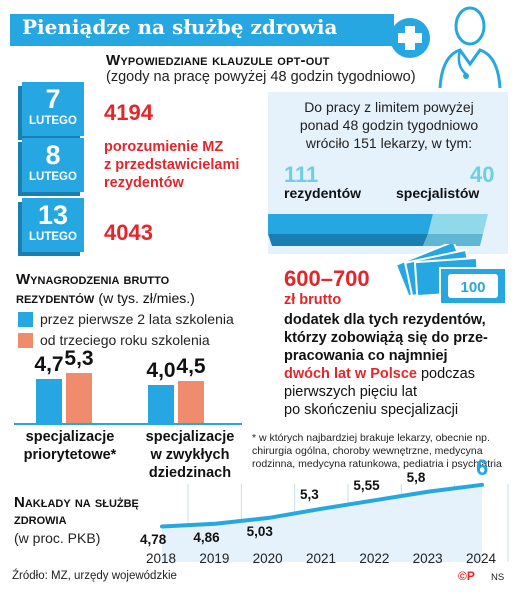 The width and height of the screenshot is (515, 594). Describe the element at coordinates (350, 374) in the screenshot. I see `bonus-text-highlight: dwóch lat w Polsce` at that location.